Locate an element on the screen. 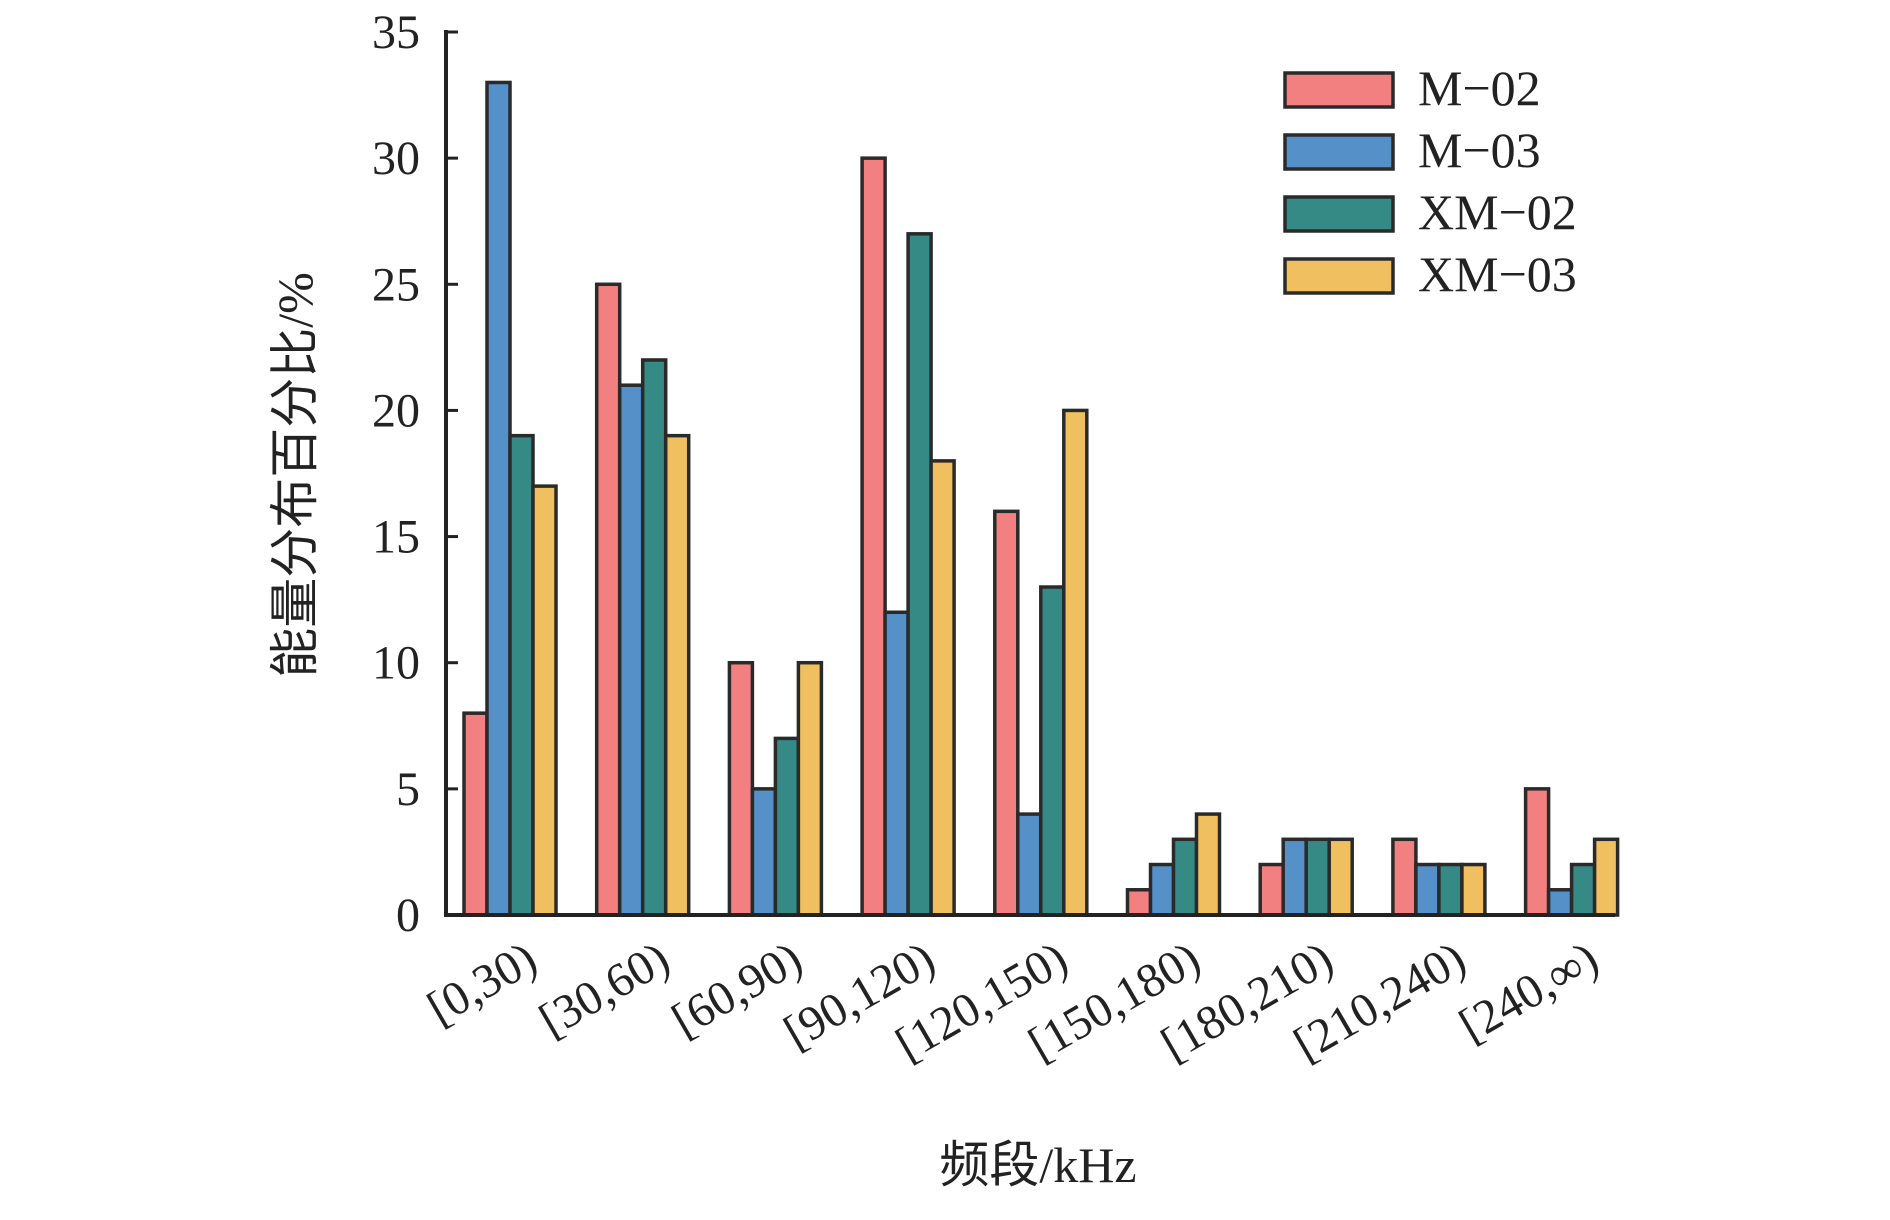 This screenshot has height=1220, width=1890. x-tick-label: [0,30) is located at coordinates (482, 984).